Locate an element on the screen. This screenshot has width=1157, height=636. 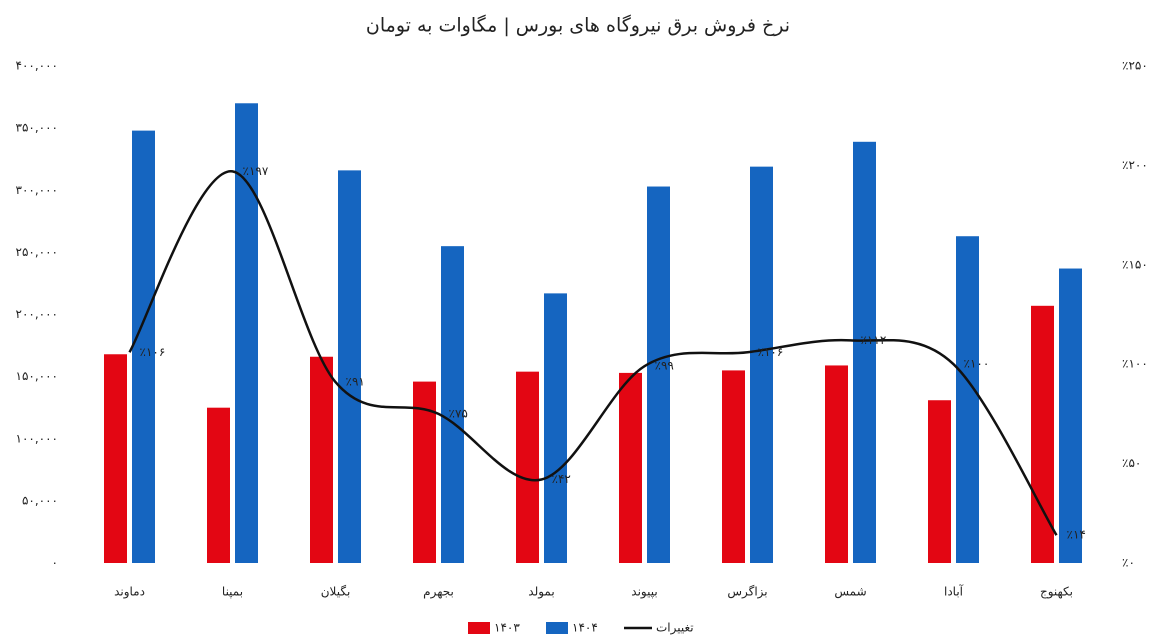
data-label: ٪۹۹ is located at coordinates (664, 366).